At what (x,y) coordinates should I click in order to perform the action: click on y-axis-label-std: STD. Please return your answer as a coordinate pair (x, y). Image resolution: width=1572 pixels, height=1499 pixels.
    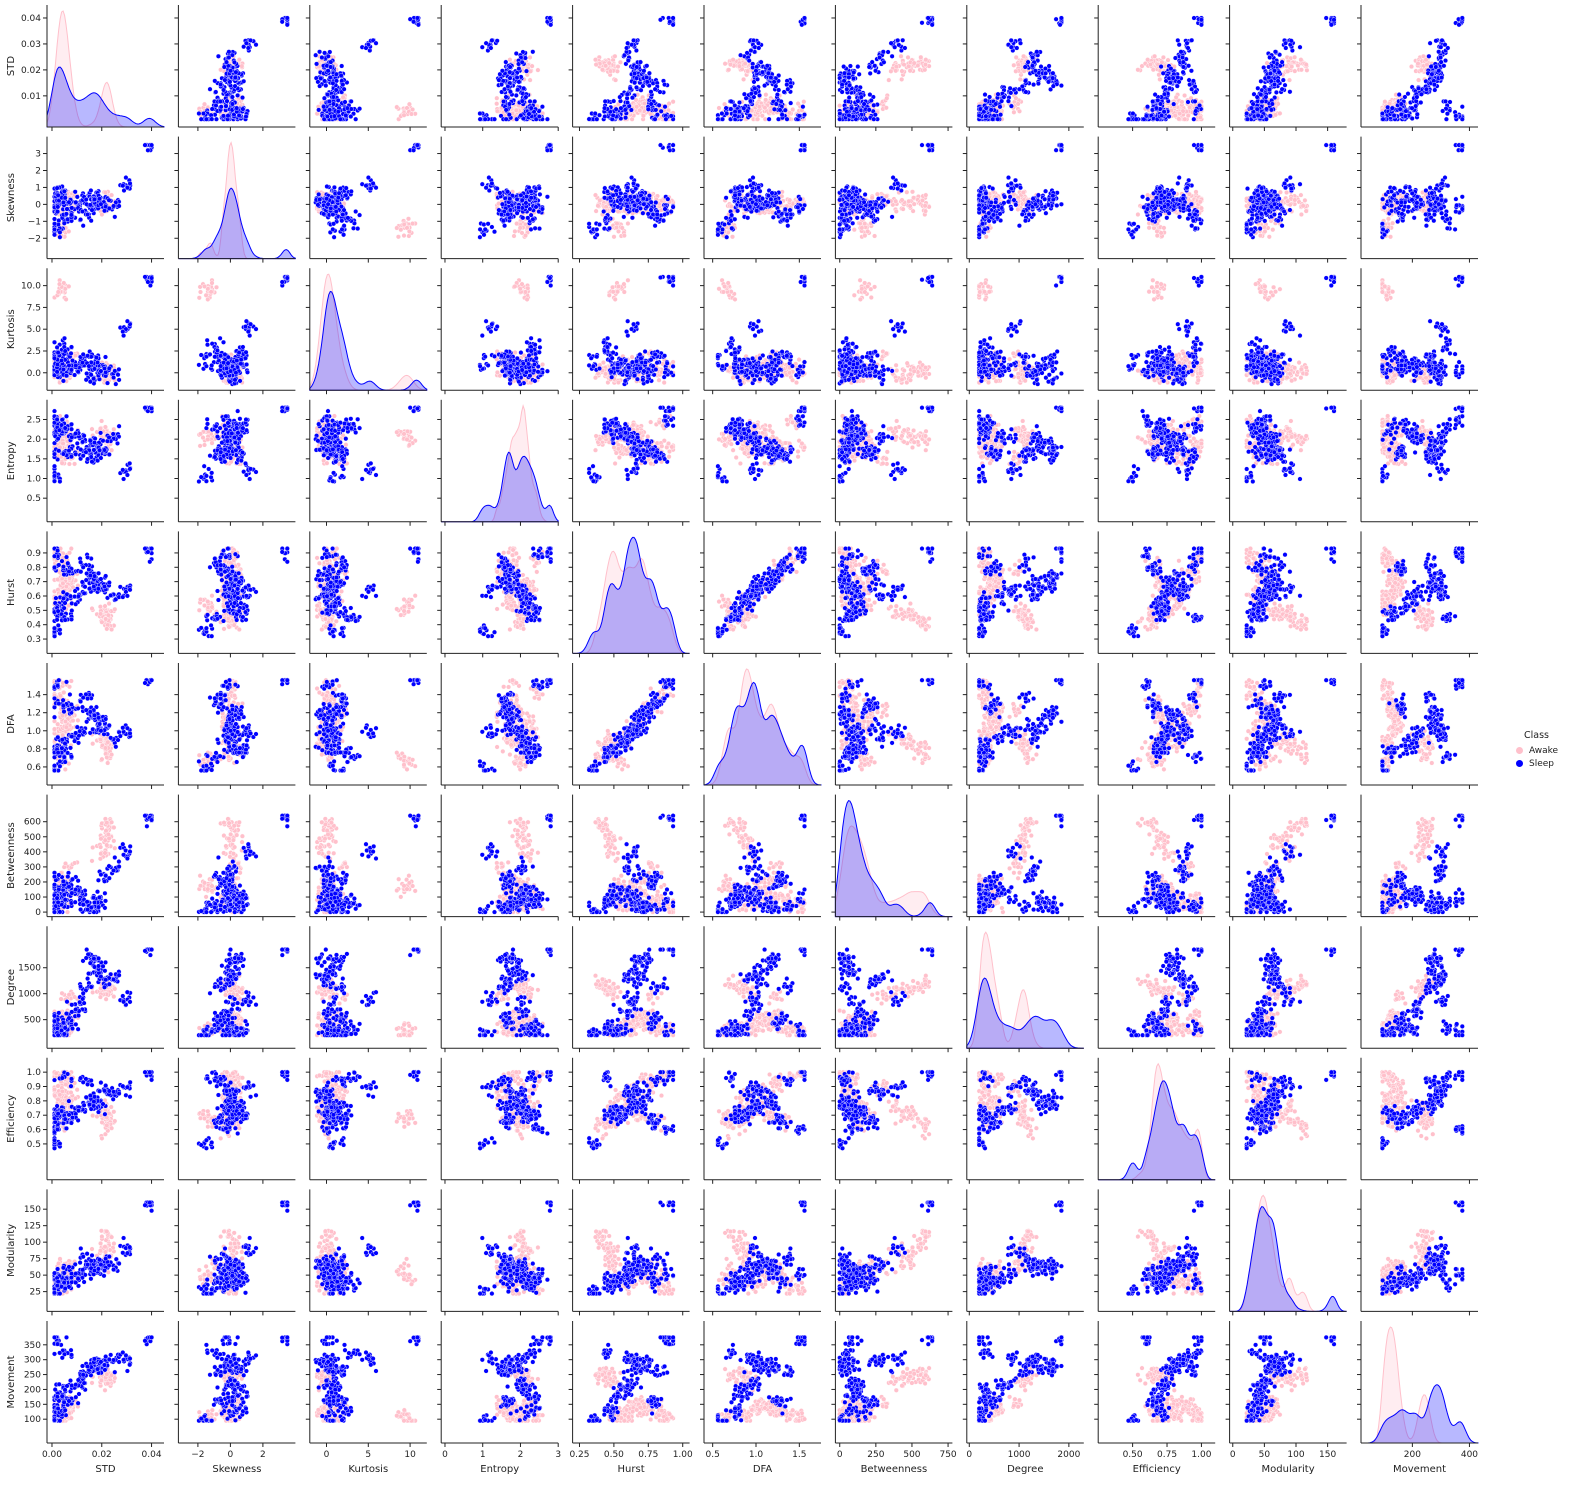
    Looking at the image, I should click on (11, 66).